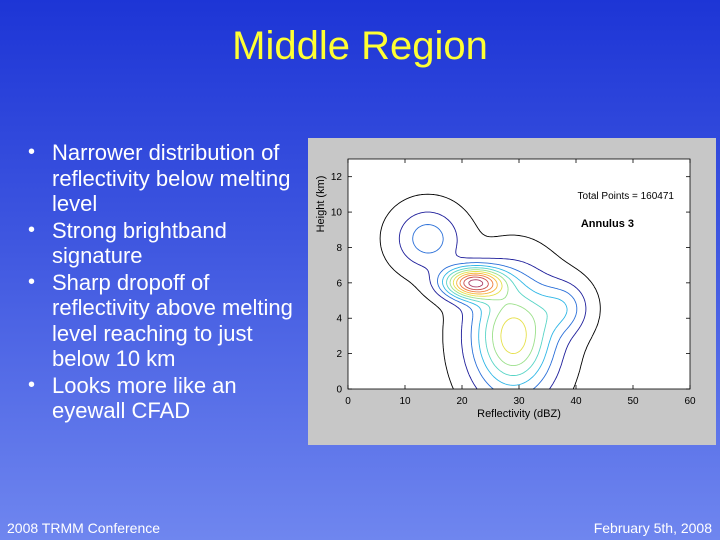 The width and height of the screenshot is (720, 540). I want to click on bullet-item: • Strong brightband signature, so click(167, 243).